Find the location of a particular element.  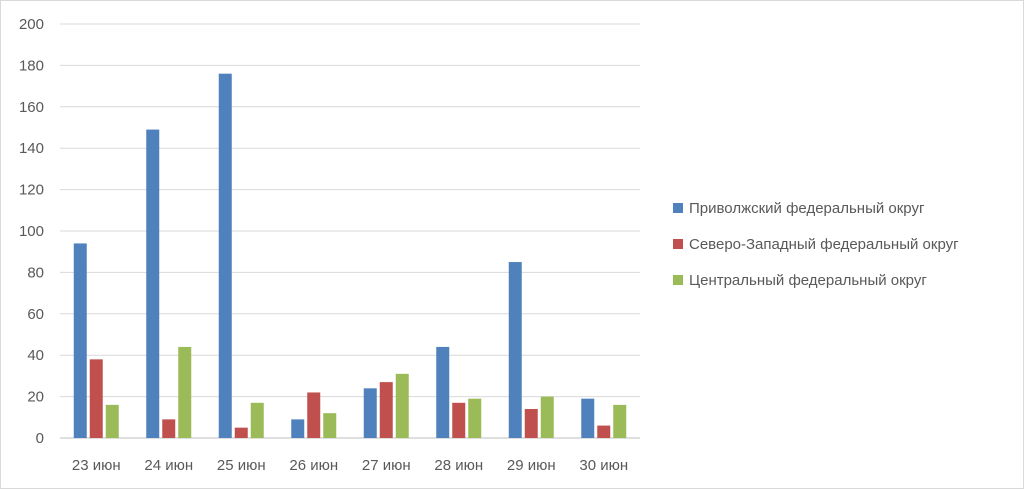

y-tick-label: 120 is located at coordinates (31, 190).